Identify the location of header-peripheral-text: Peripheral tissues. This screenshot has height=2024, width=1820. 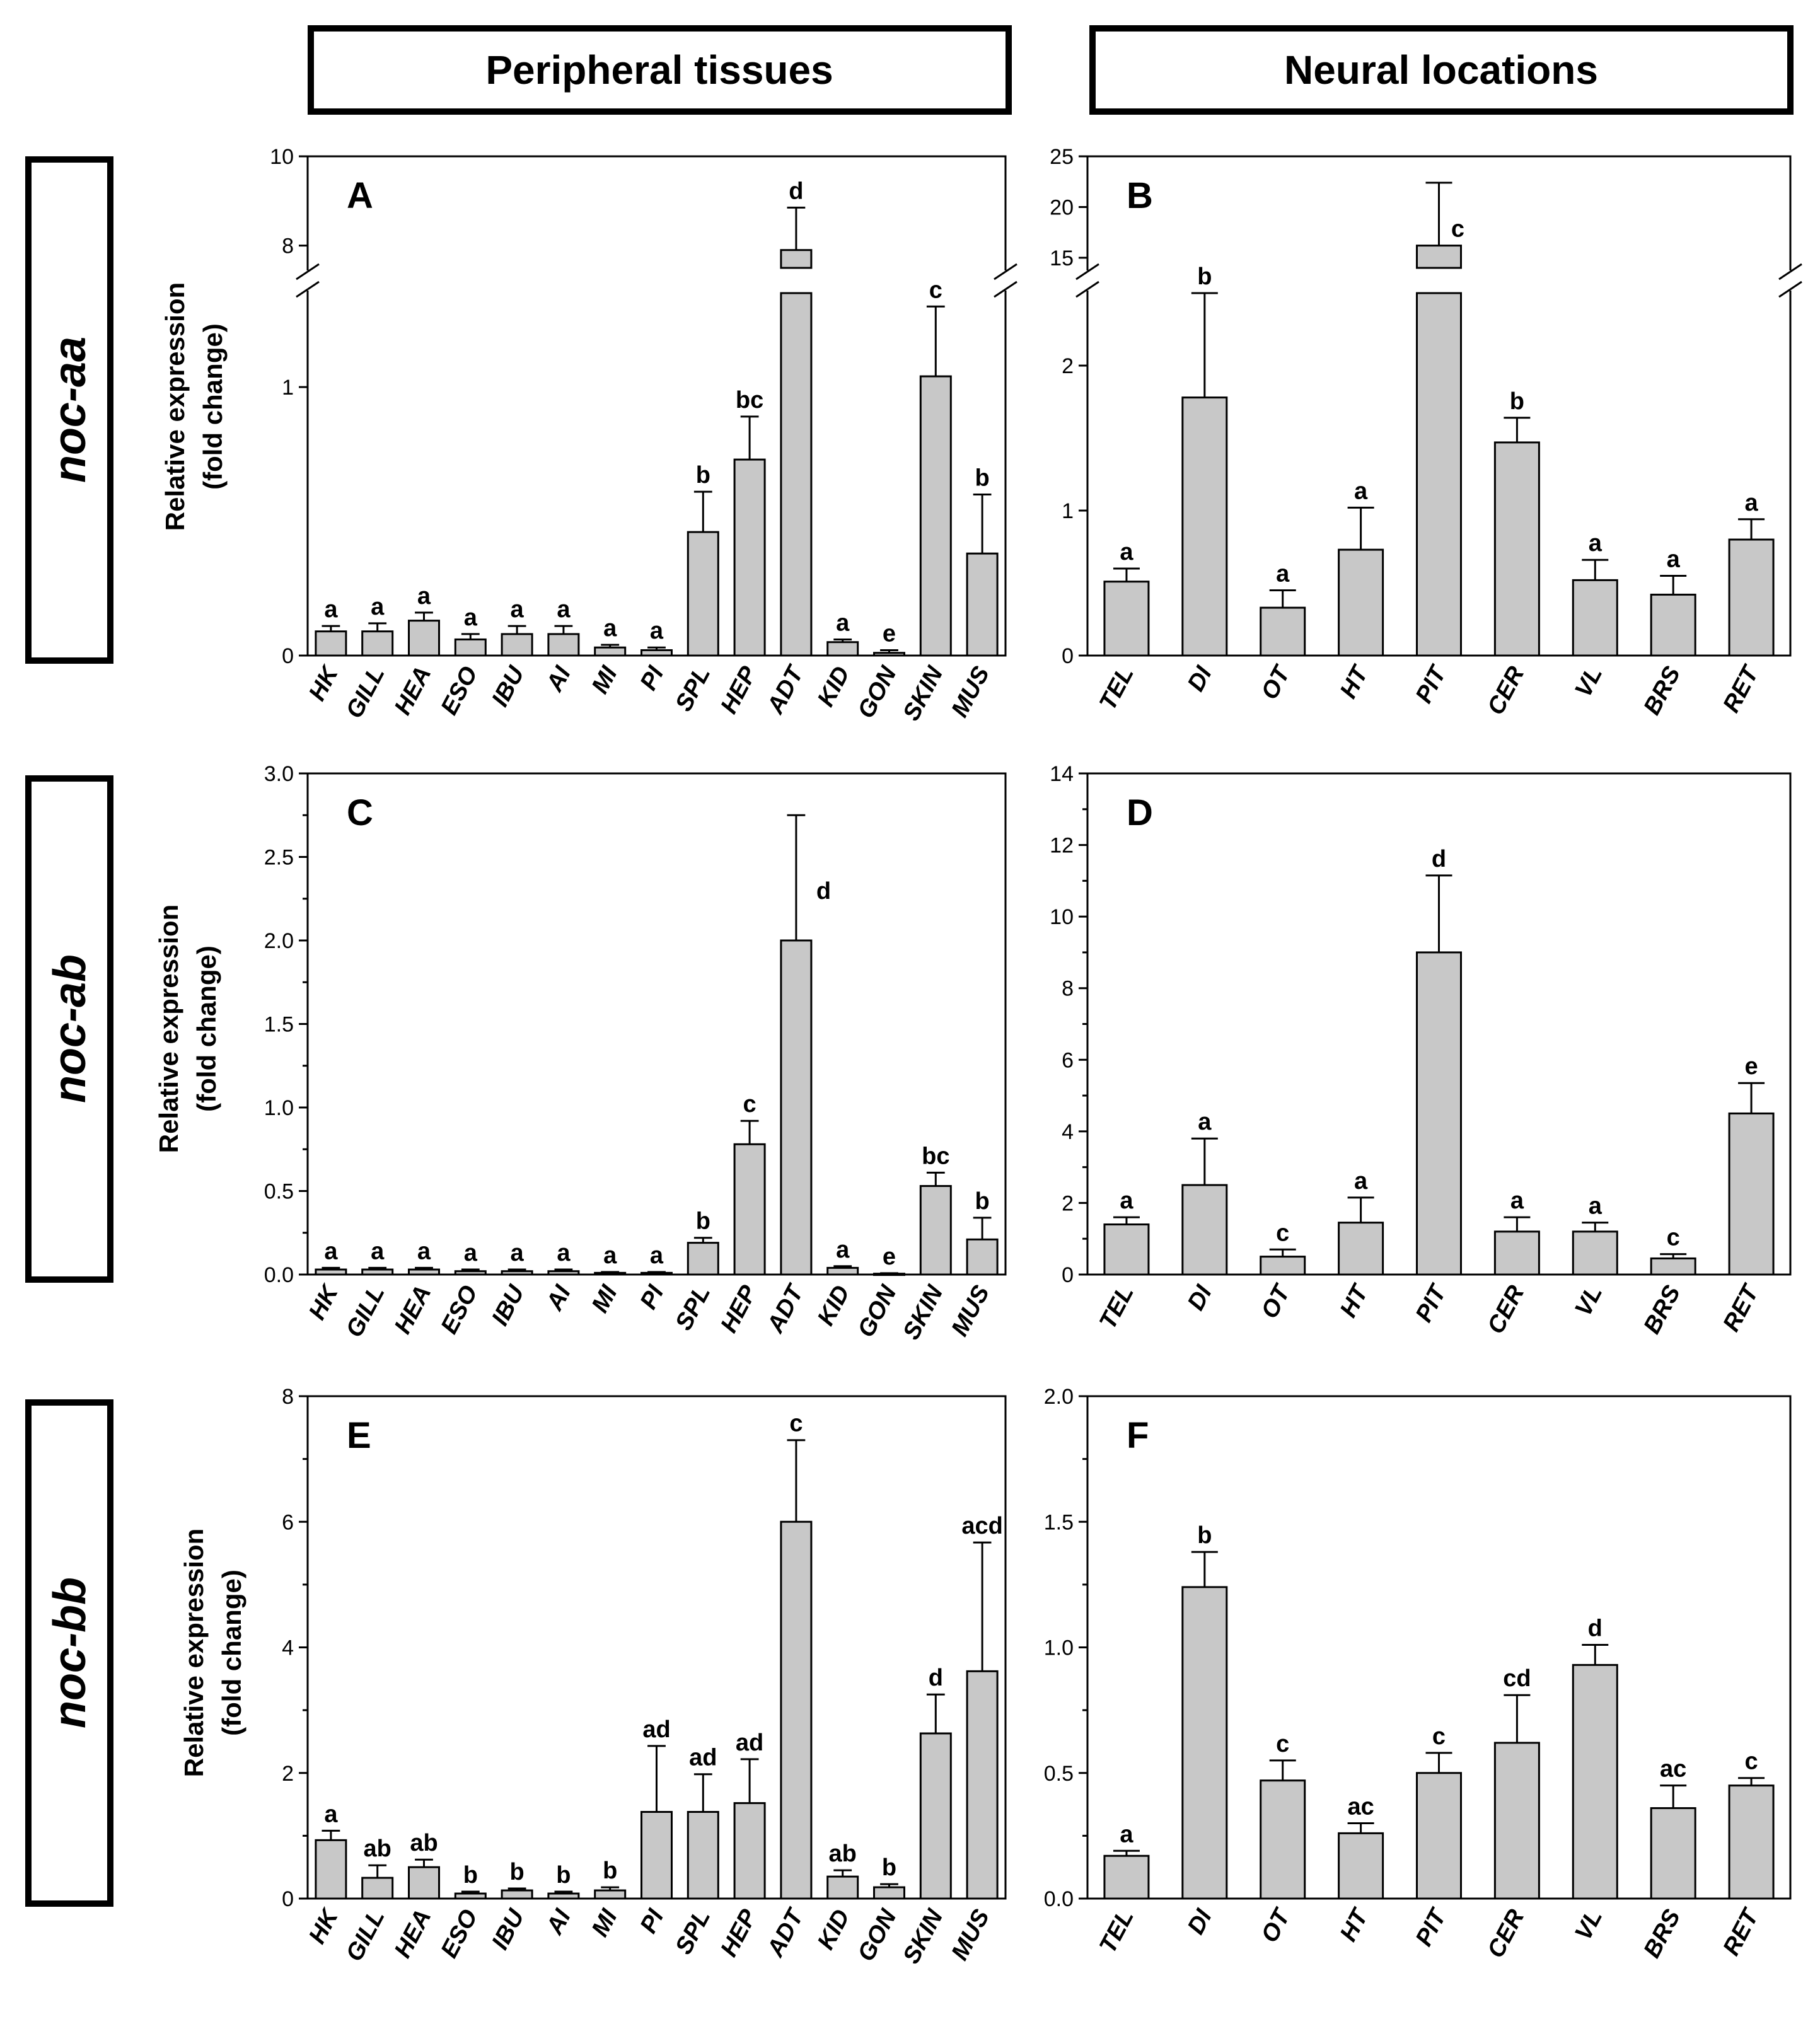
(659, 70).